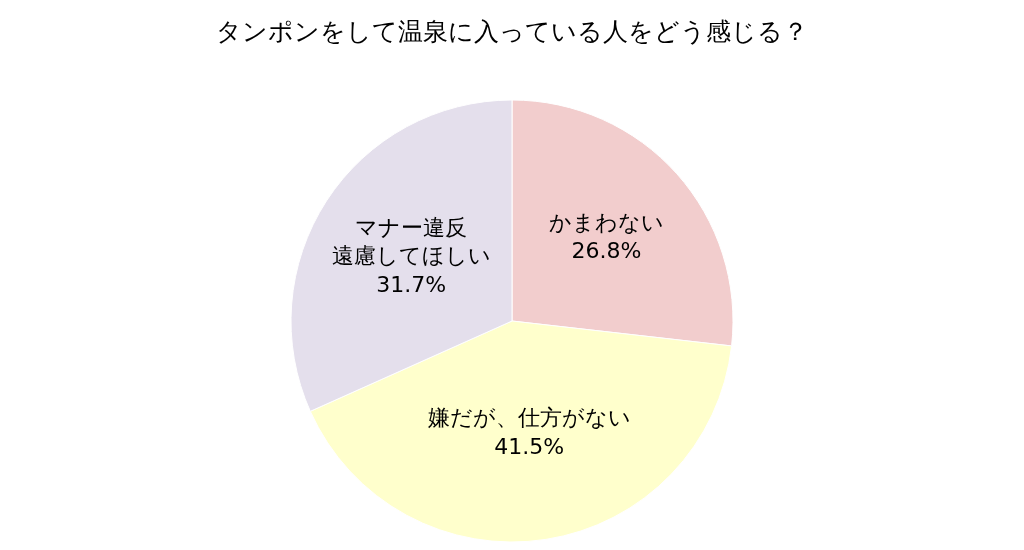 This screenshot has height=550, width=1024. What do you see at coordinates (606, 222) in the screenshot?
I see `slice-label: かまわない` at bounding box center [606, 222].